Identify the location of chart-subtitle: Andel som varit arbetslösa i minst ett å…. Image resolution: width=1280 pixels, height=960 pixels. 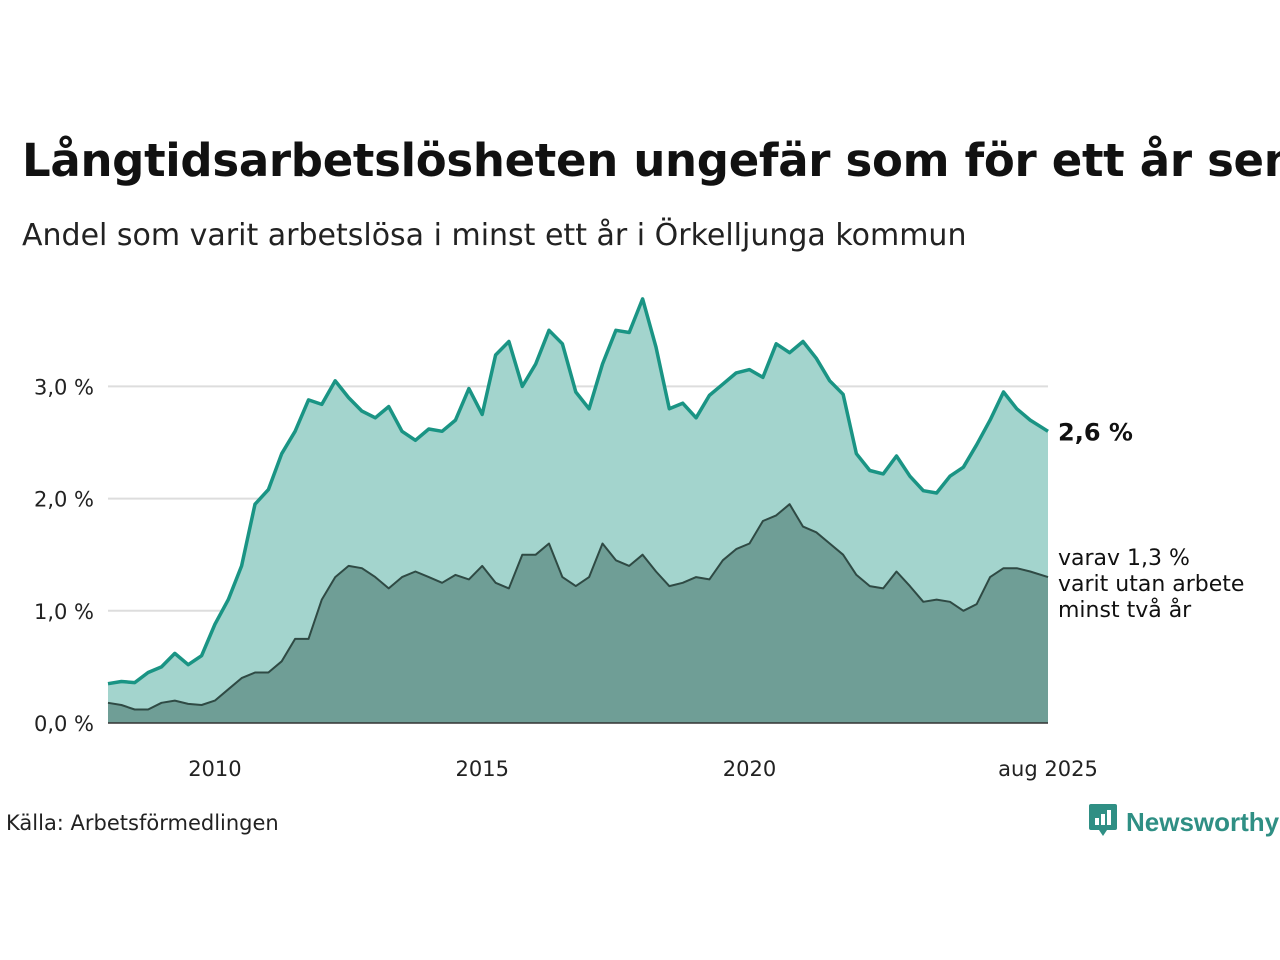
(494, 235).